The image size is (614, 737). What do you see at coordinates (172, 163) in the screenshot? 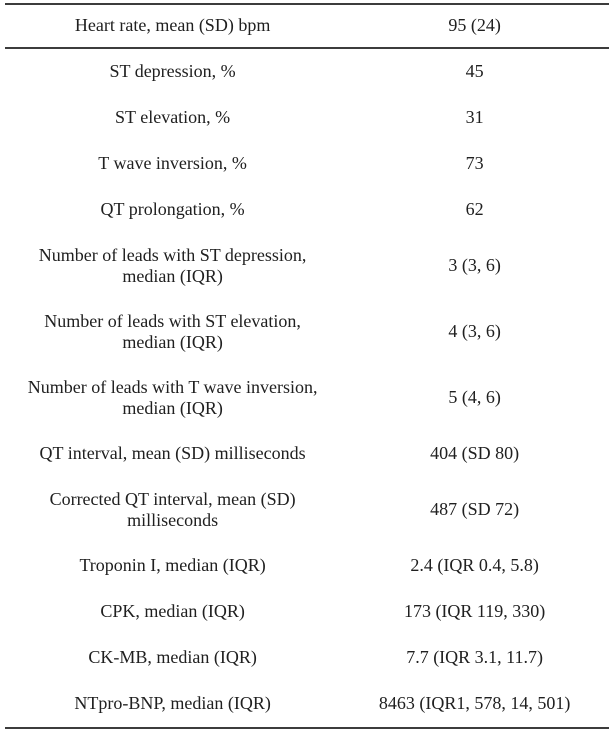
I see `row-label: T wave inversion, %` at bounding box center [172, 163].